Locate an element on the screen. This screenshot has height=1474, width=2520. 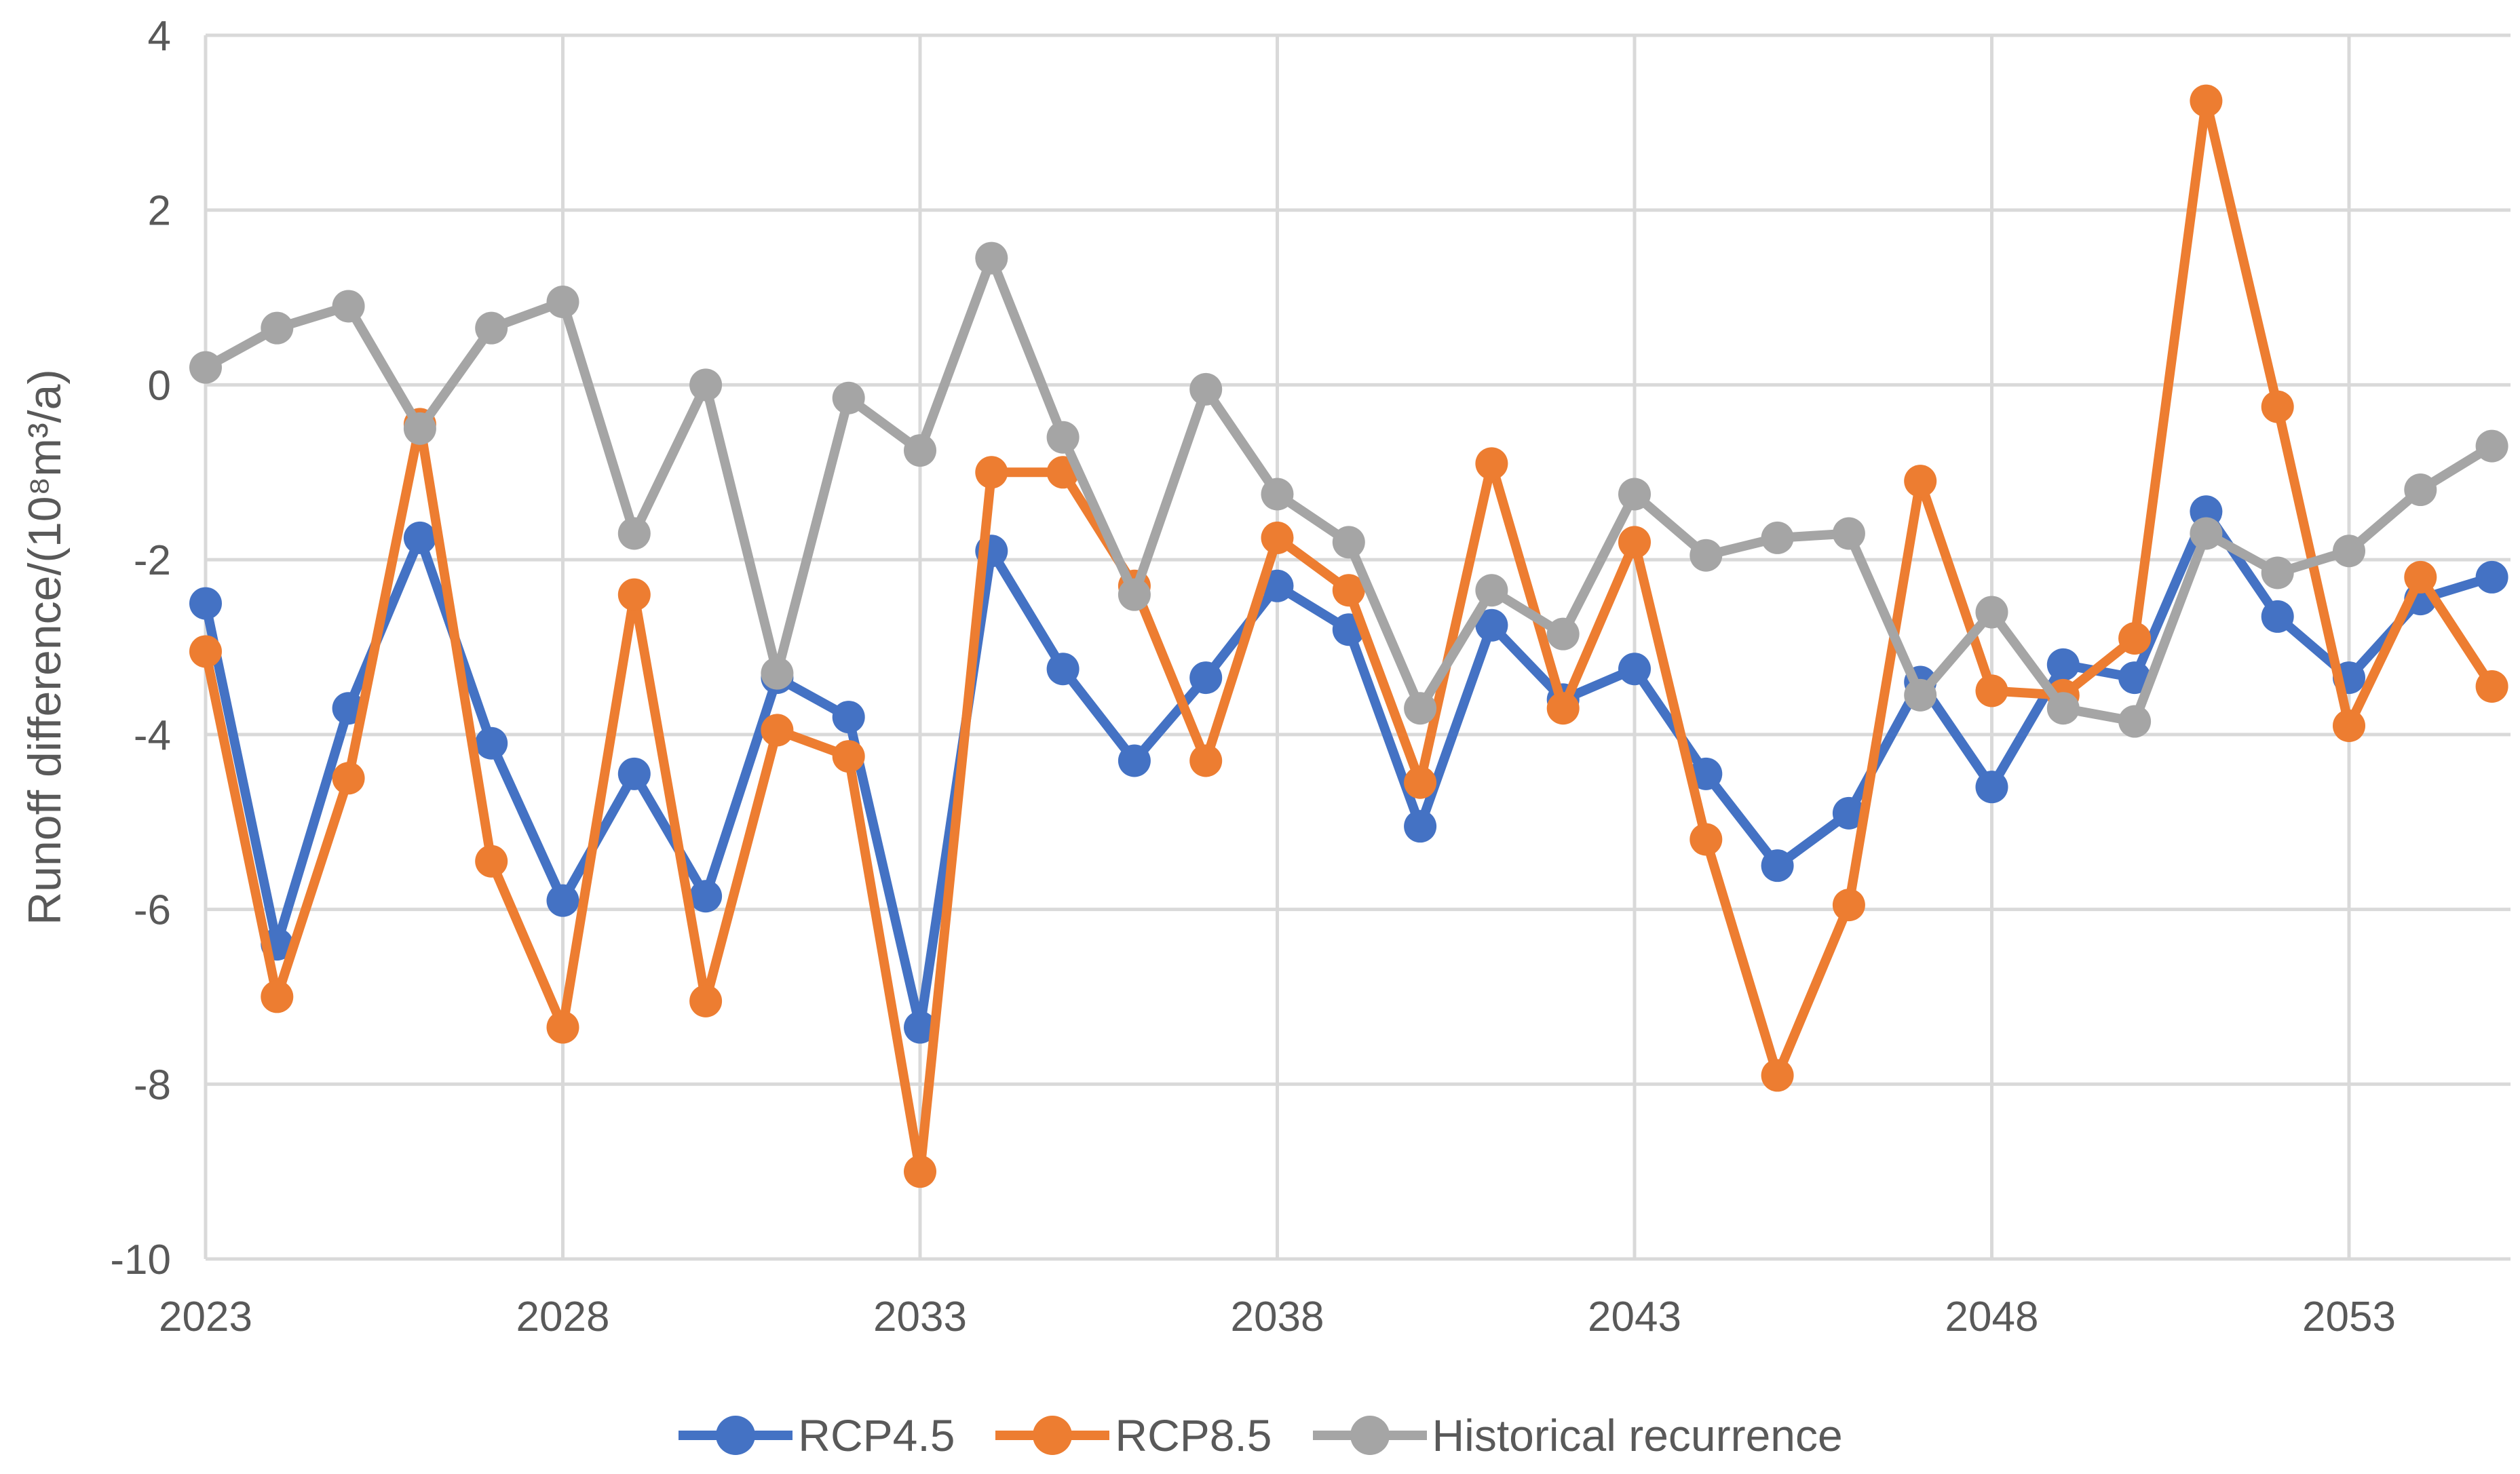
y-tick-label: -4 is located at coordinates (152, 735).